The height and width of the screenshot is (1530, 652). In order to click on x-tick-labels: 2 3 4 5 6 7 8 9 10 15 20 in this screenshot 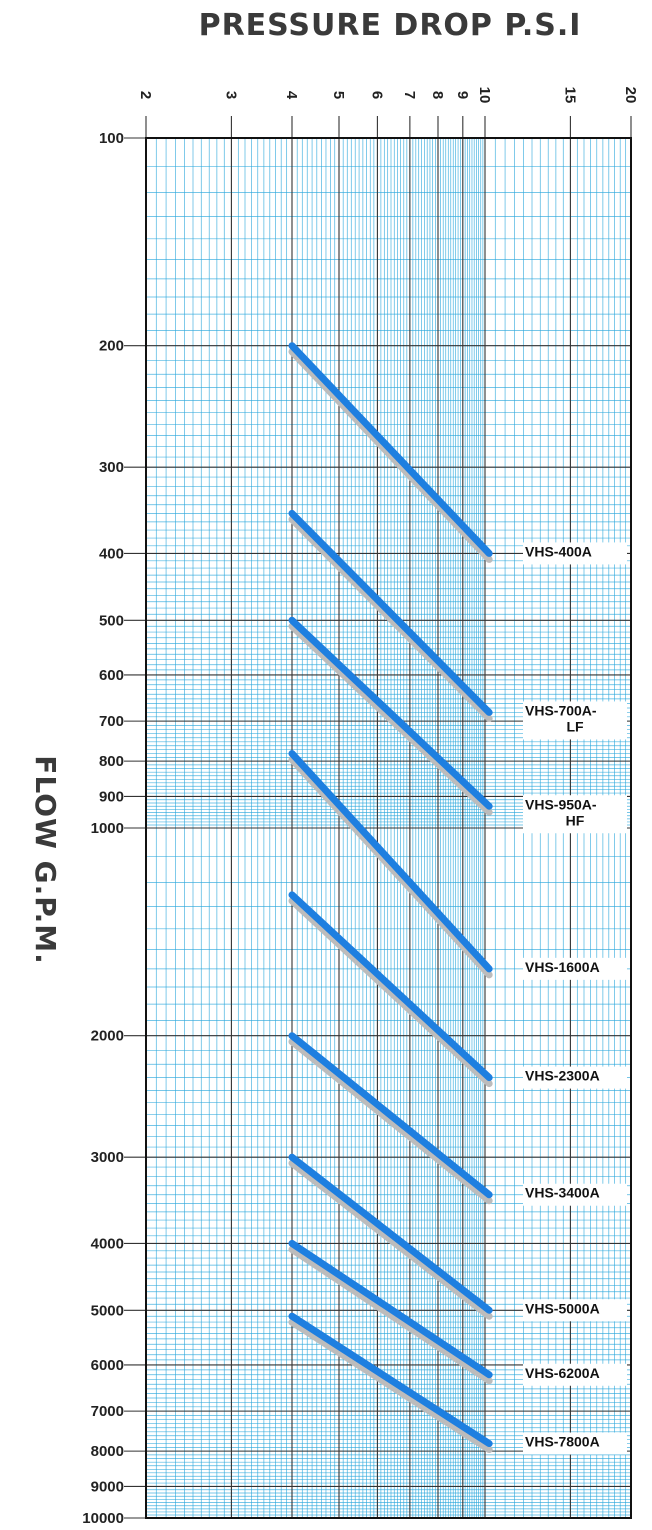, I will do `click(388, 95)`.